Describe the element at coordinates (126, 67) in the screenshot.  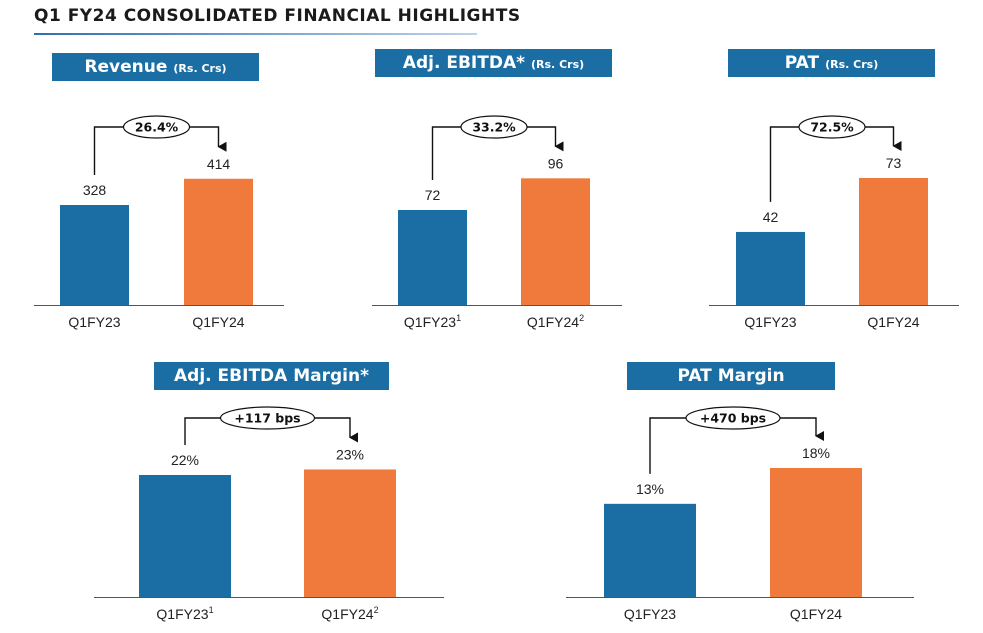
I see `revenue-title: Revenue` at that location.